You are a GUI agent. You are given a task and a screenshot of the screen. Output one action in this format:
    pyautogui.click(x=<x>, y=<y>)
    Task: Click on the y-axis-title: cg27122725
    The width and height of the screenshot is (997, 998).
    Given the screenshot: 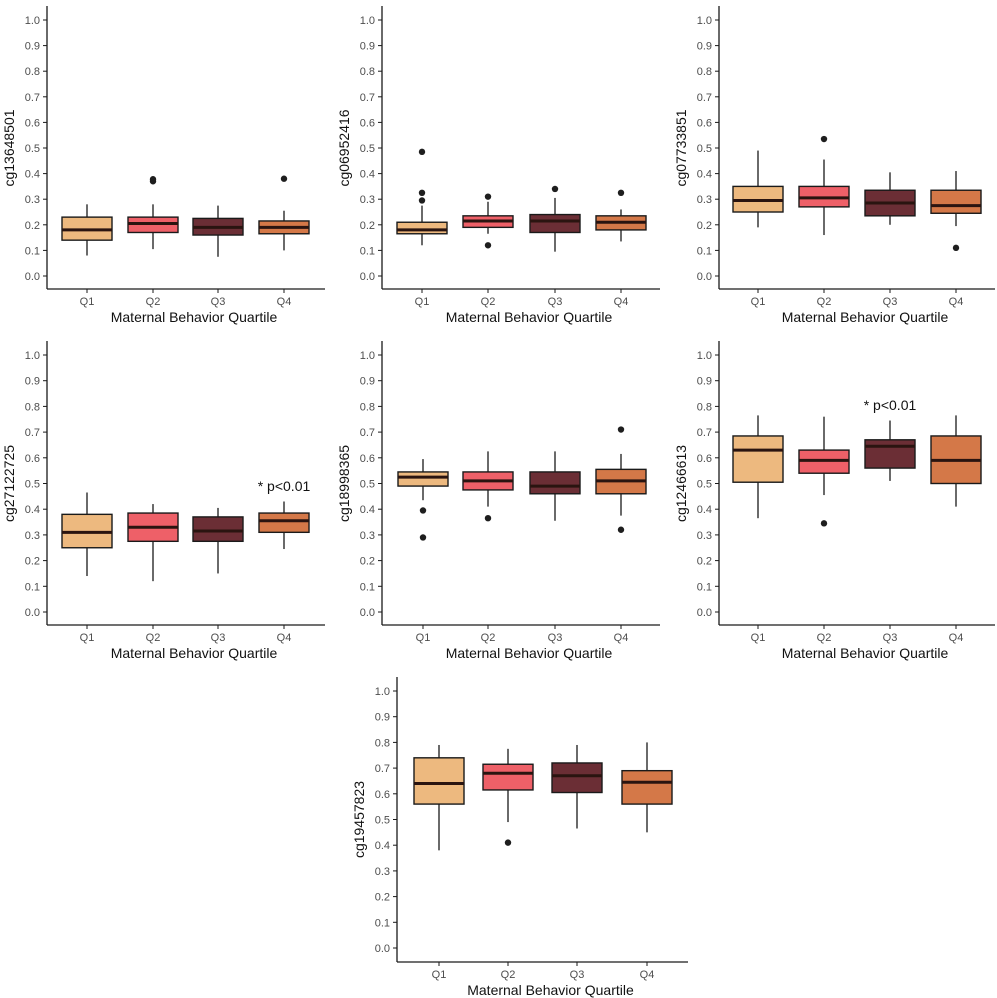 What is the action you would take?
    pyautogui.click(x=9, y=483)
    